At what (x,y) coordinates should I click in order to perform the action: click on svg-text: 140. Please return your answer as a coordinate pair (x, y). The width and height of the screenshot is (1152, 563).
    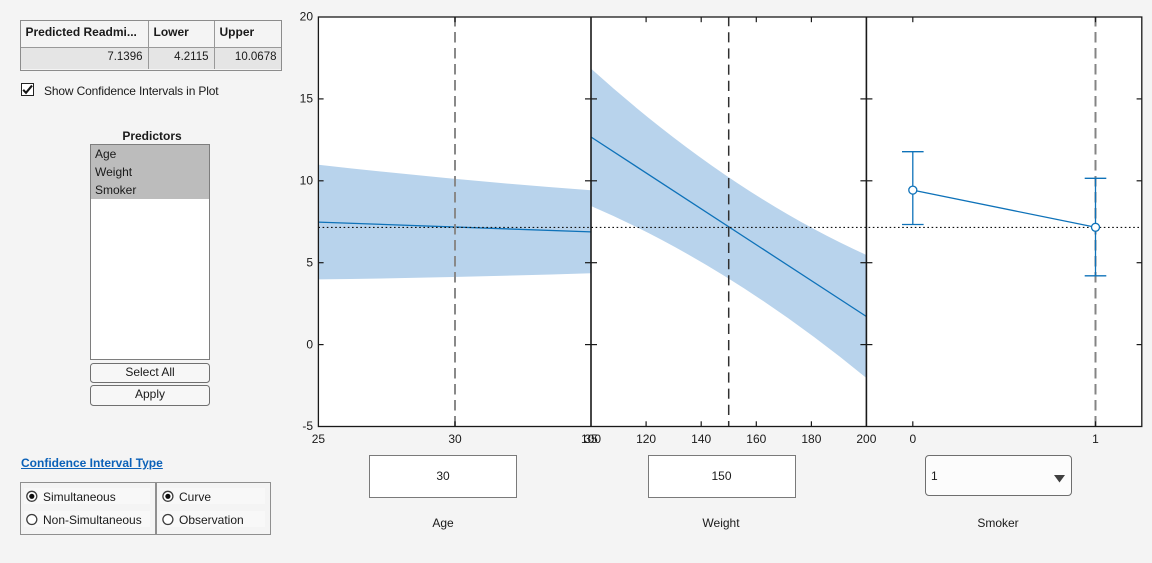
    Looking at the image, I should click on (701, 439).